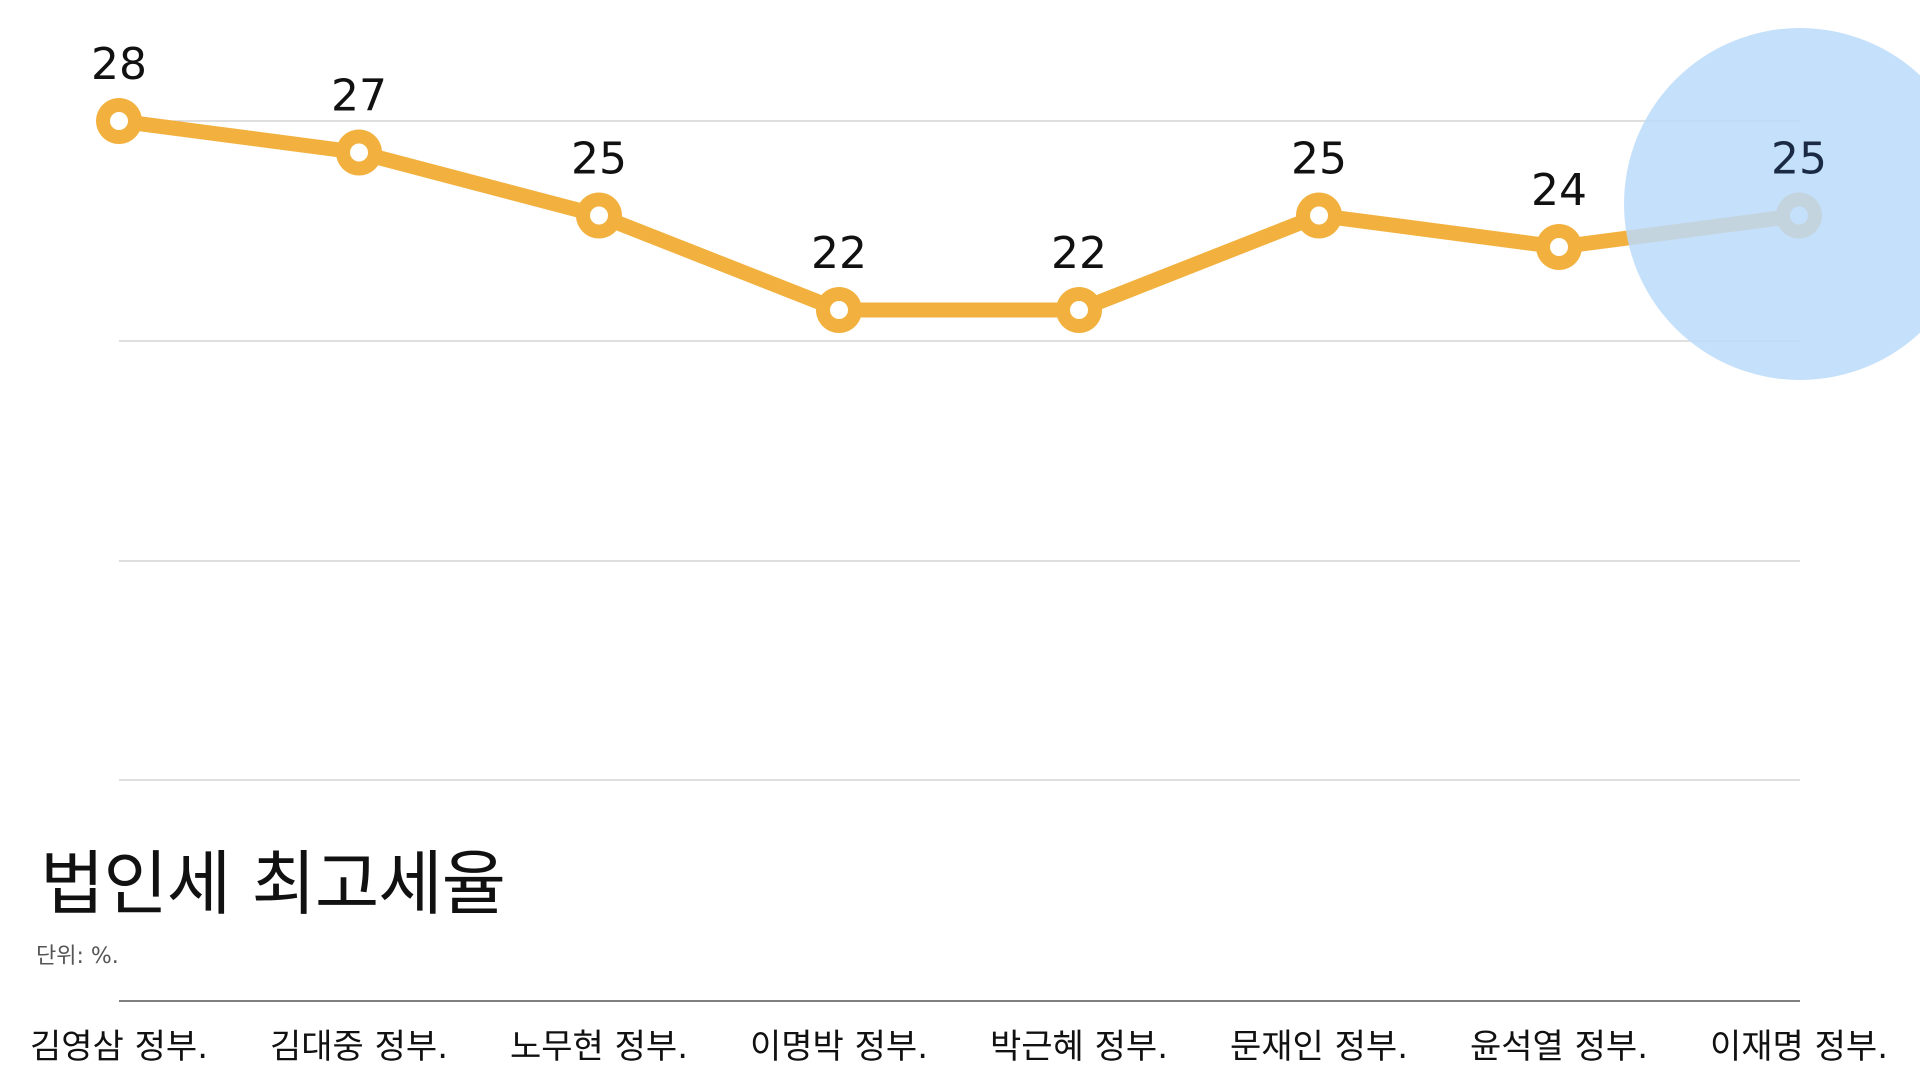  What do you see at coordinates (1799, 159) in the screenshot?
I see `data-label-7: 25` at bounding box center [1799, 159].